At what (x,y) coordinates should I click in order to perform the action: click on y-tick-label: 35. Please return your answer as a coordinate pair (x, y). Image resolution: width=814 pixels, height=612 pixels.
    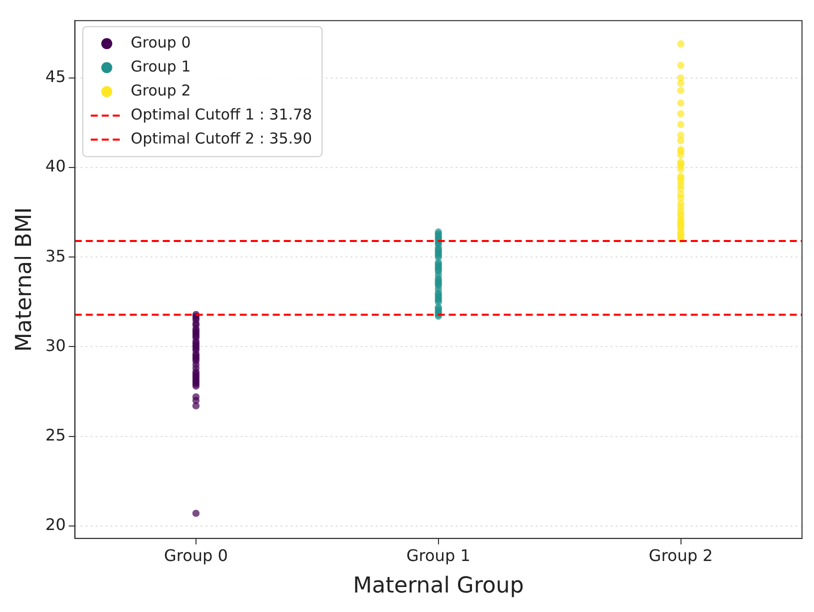
    Looking at the image, I should click on (55, 256).